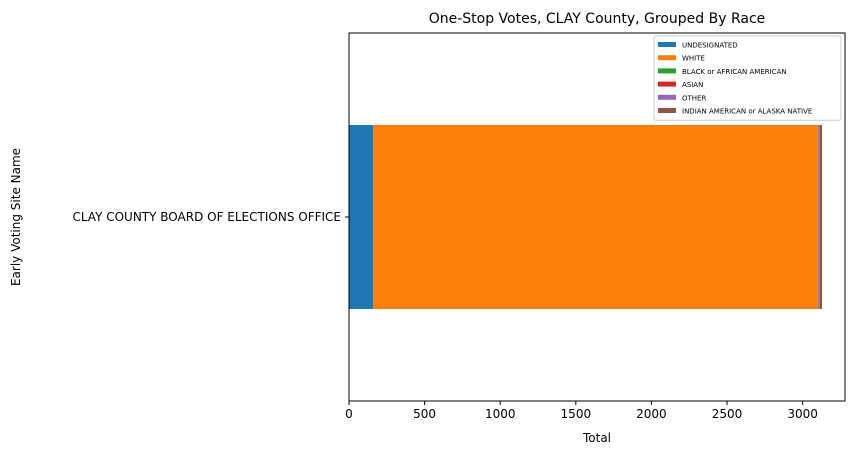 The image size is (855, 455). I want to click on y-ticks: CLAY COUNTY BOARD OF ELECTIONS OFFICE, so click(210, 217).